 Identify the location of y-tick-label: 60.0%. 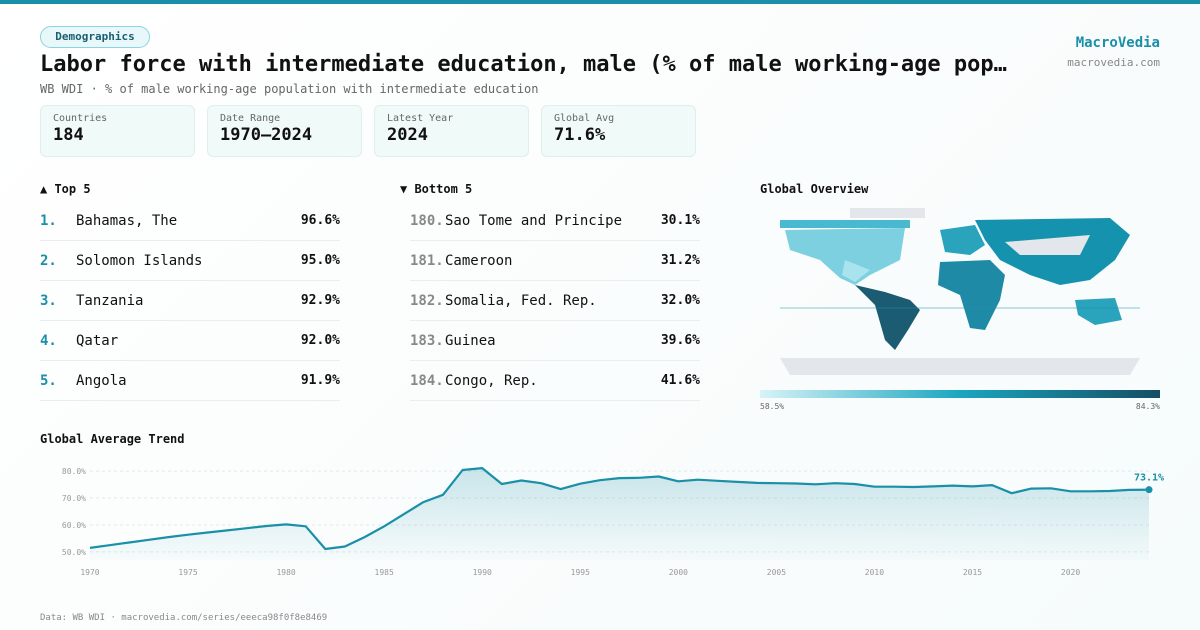
(74, 525).